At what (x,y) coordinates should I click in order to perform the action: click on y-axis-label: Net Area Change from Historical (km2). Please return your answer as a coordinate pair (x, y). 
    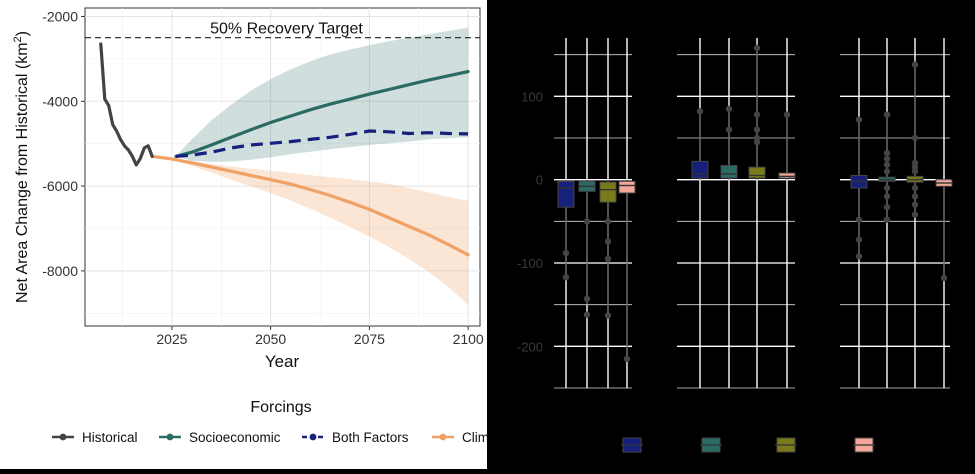
    Looking at the image, I should click on (21, 167).